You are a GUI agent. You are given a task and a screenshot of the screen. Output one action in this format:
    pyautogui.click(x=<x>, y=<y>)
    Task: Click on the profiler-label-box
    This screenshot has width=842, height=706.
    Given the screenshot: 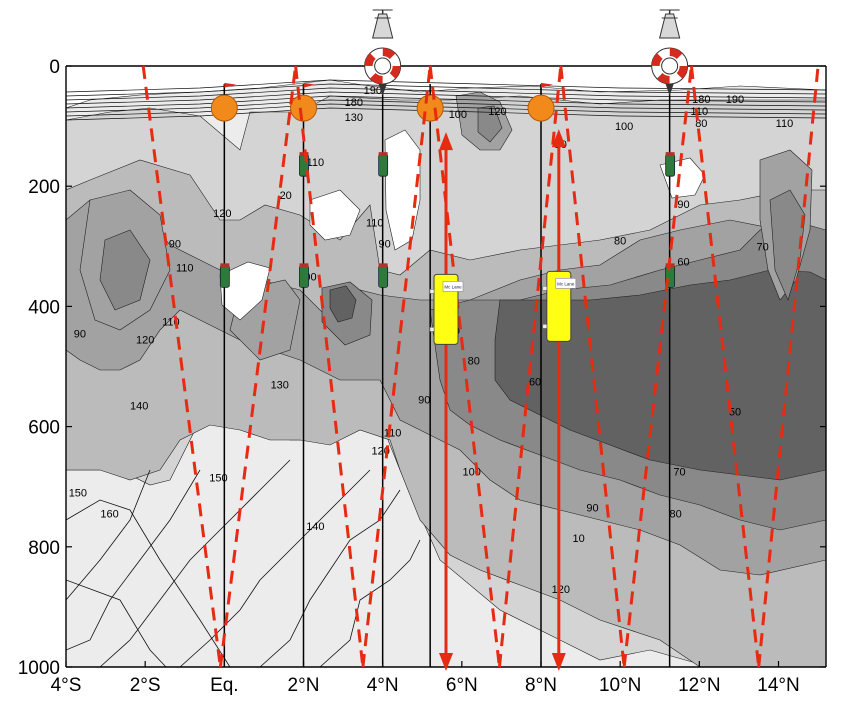 What is the action you would take?
    pyautogui.click(x=453, y=286)
    